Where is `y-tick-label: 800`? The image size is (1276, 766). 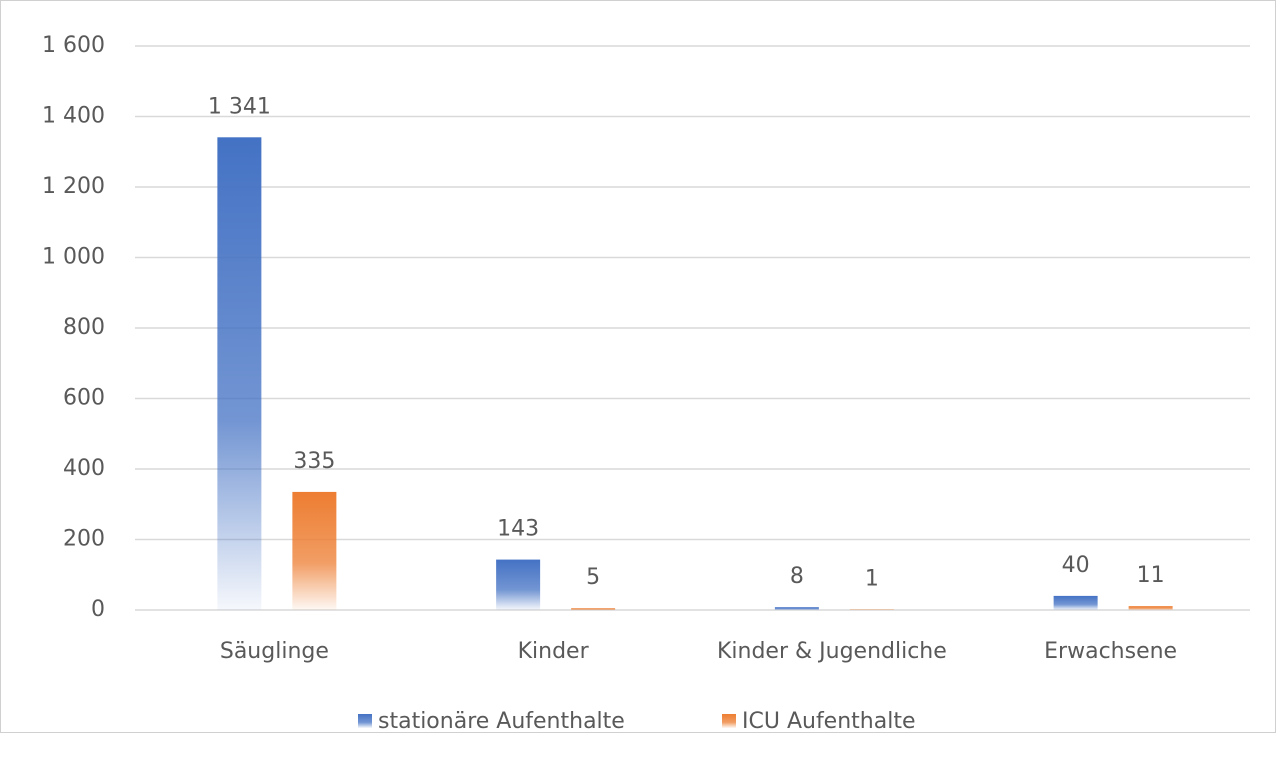
y-tick-label: 800 is located at coordinates (84, 327).